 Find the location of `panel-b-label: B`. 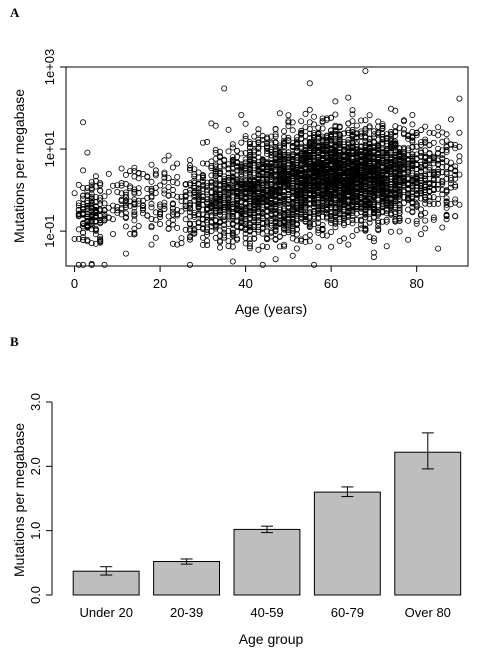

panel-b-label: B is located at coordinates (14, 341).